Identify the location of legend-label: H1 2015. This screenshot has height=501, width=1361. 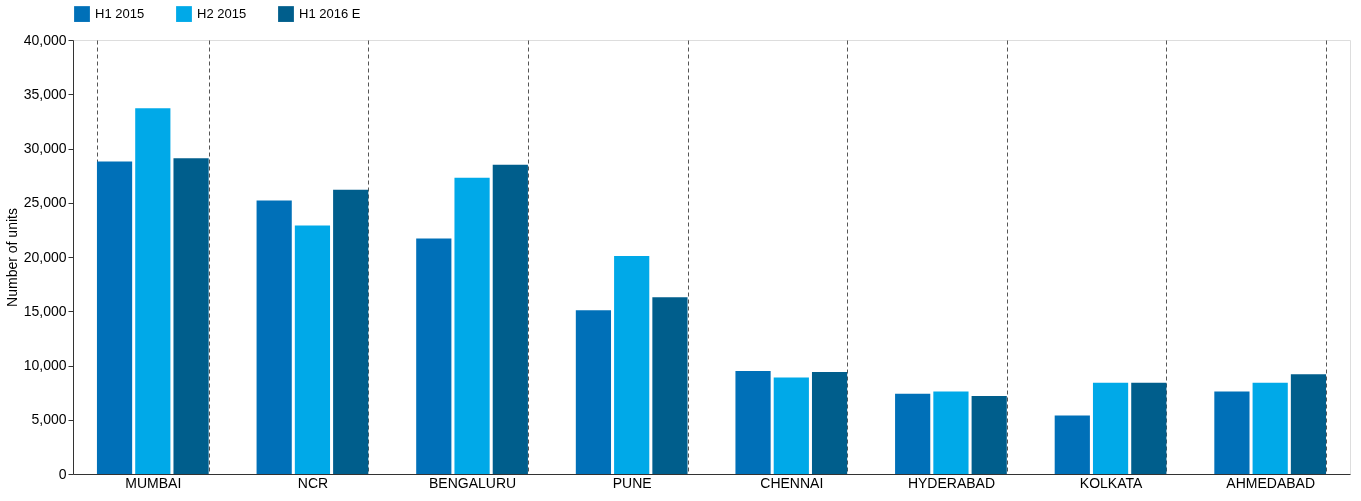
(120, 14).